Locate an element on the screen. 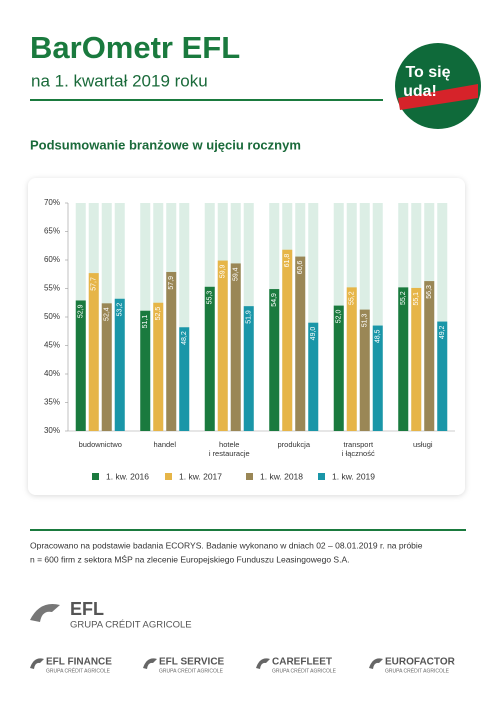 The height and width of the screenshot is (702, 500). value-label: 49,0 is located at coordinates (313, 334).